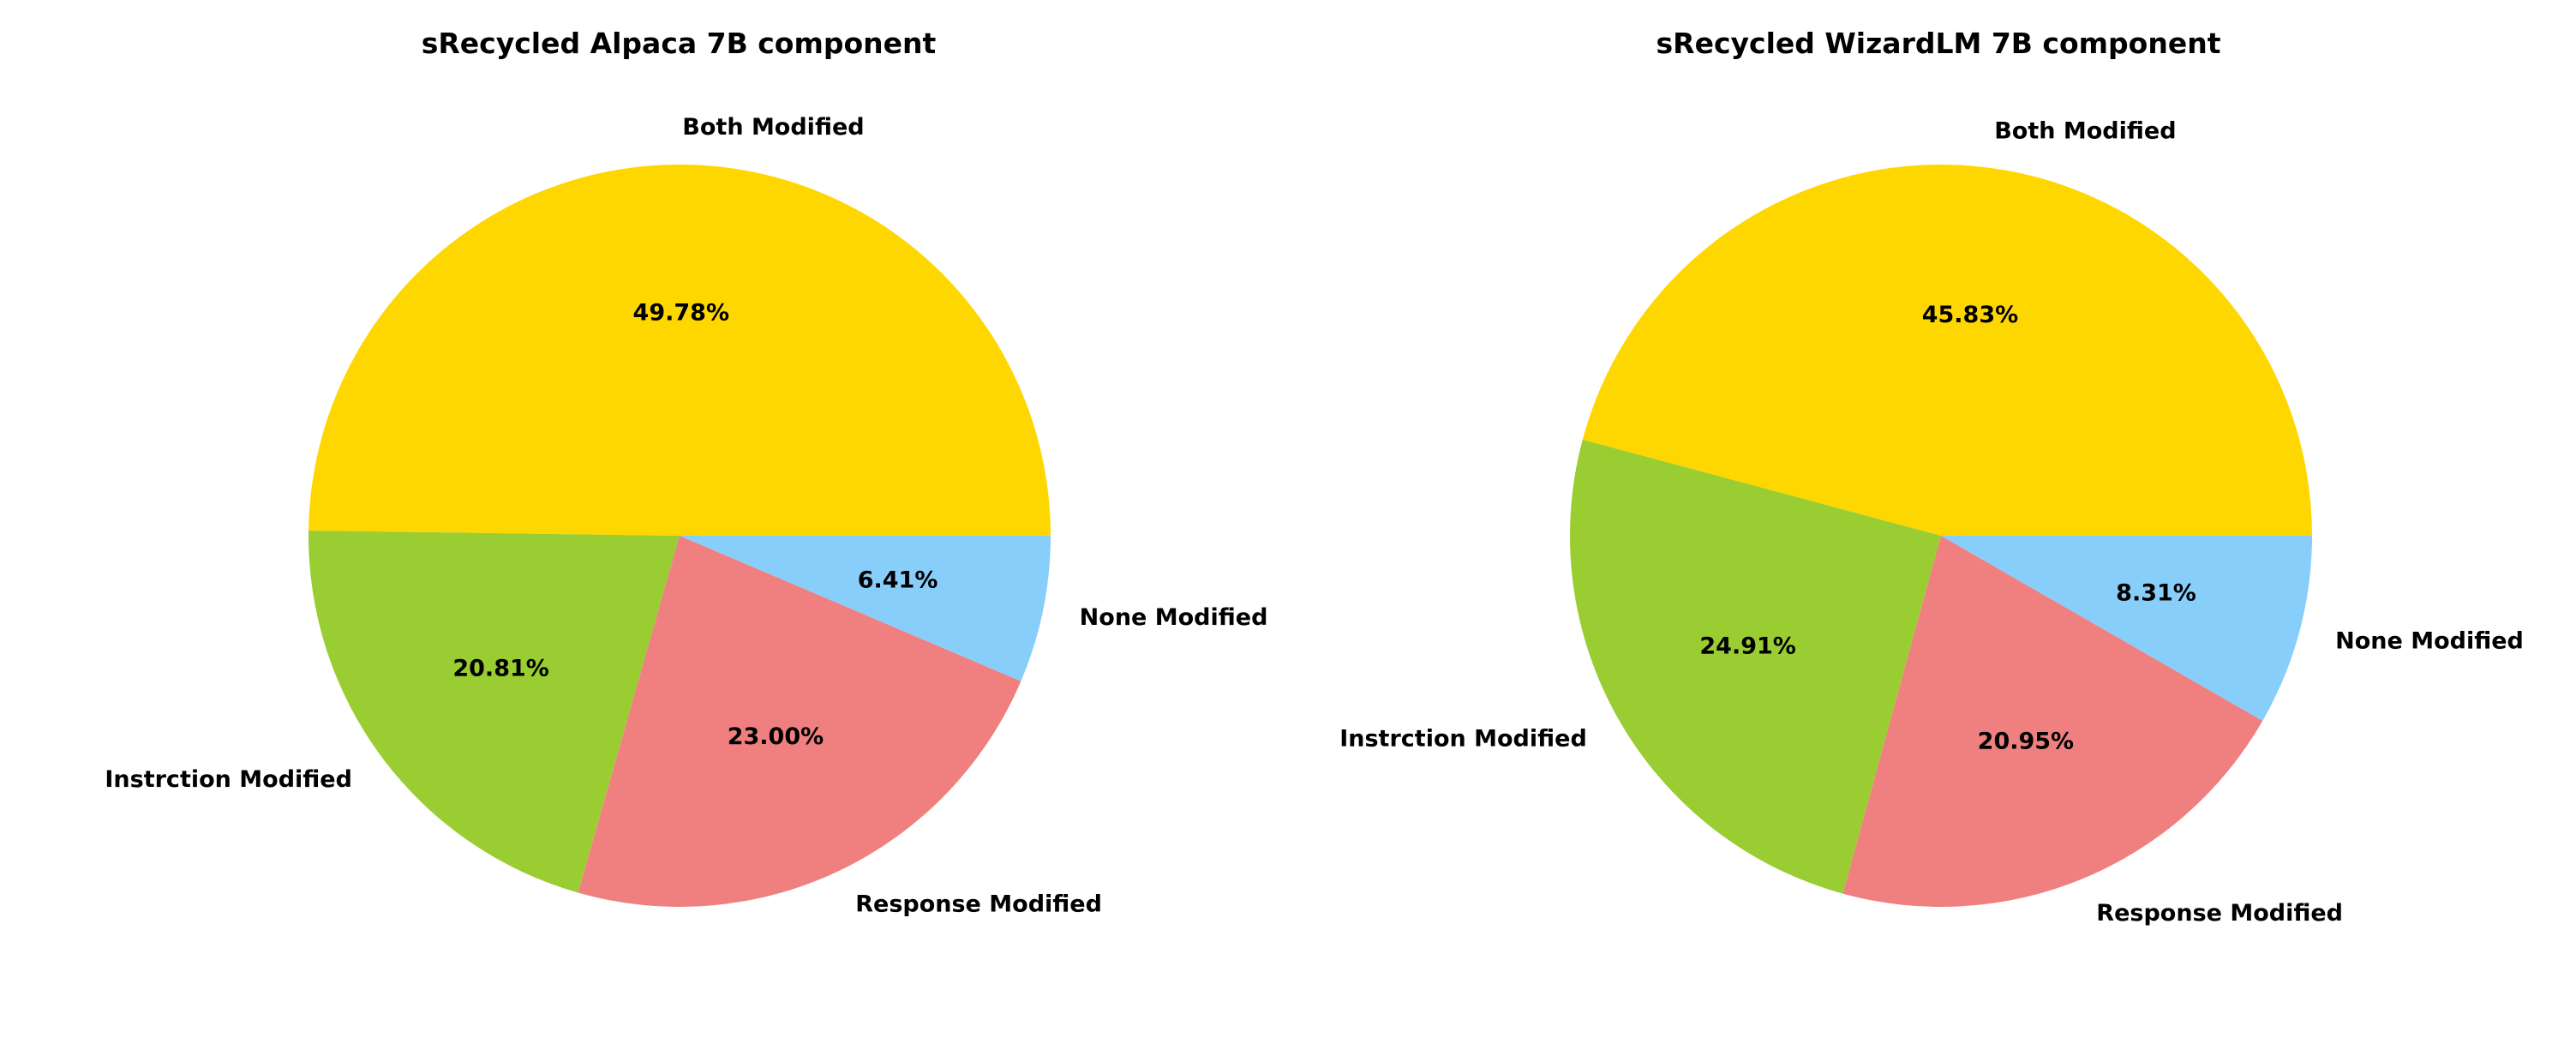 The height and width of the screenshot is (1056, 2576). What do you see at coordinates (679, 43) in the screenshot?
I see `chart-title: sRecycled Alpaca 7B component` at bounding box center [679, 43].